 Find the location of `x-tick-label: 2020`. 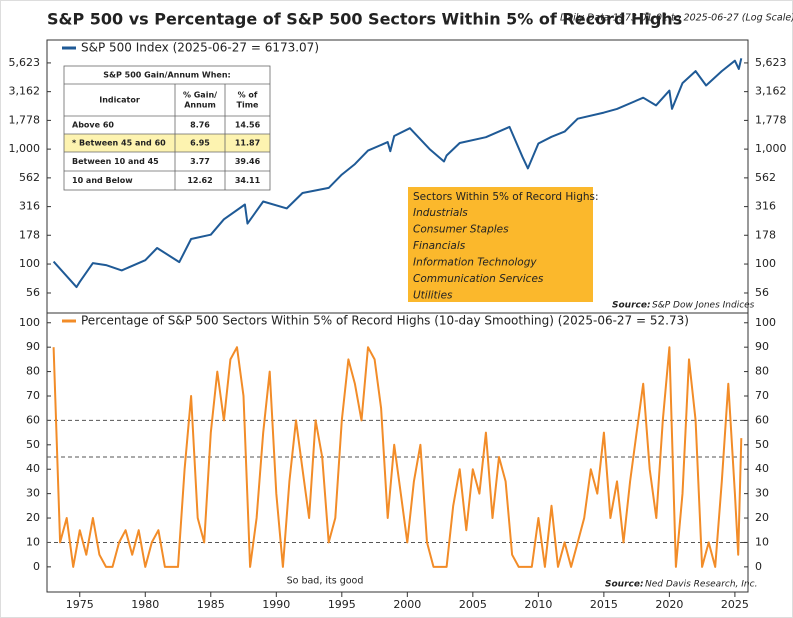

x-tick-label: 2020 is located at coordinates (669, 604).